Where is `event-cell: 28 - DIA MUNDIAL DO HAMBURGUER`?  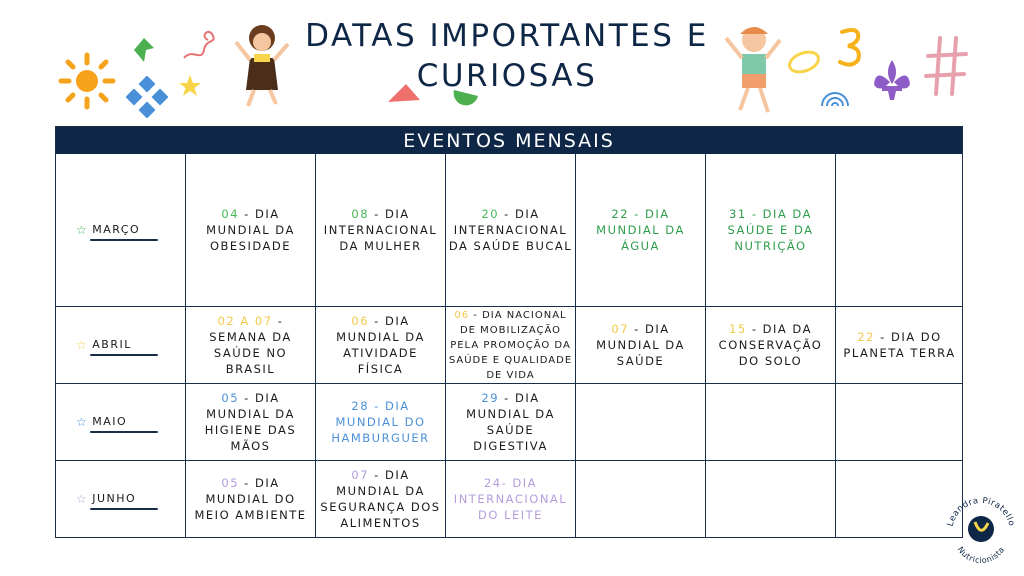 event-cell: 28 - DIA MUNDIAL DO HAMBURGUER is located at coordinates (381, 422).